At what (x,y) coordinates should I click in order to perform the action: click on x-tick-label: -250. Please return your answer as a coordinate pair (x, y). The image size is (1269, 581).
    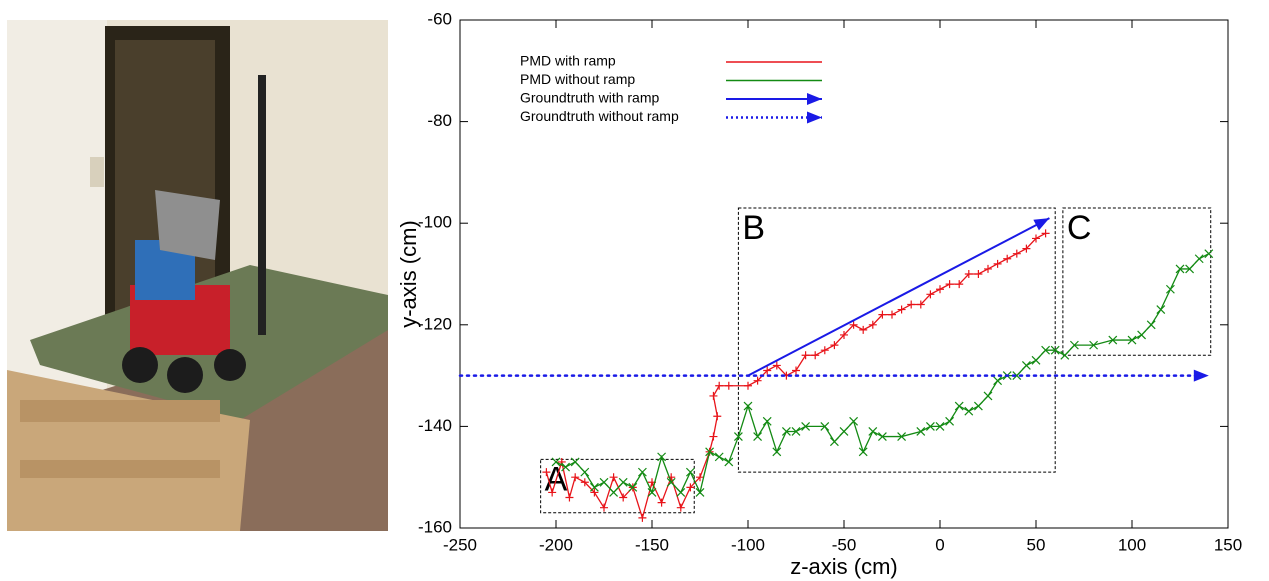
    Looking at the image, I should click on (460, 544).